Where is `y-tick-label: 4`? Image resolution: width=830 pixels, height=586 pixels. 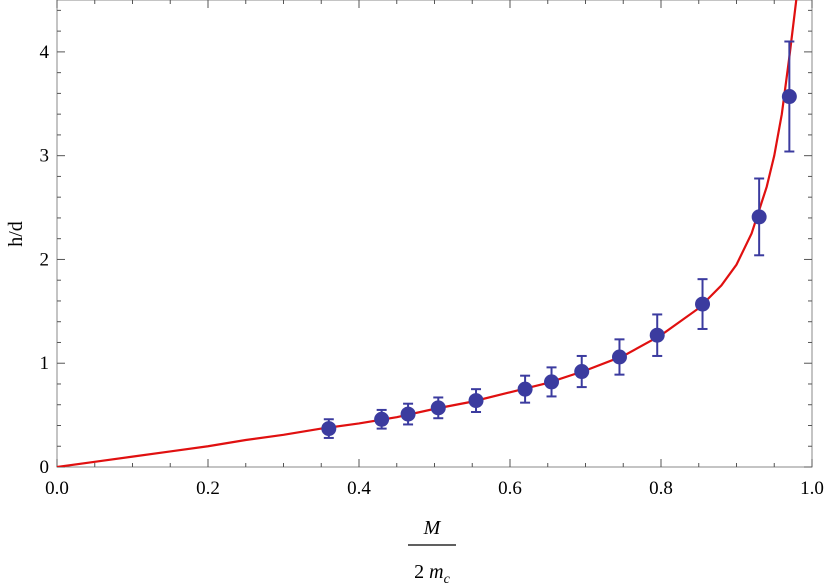 y-tick-label: 4 is located at coordinates (45, 52).